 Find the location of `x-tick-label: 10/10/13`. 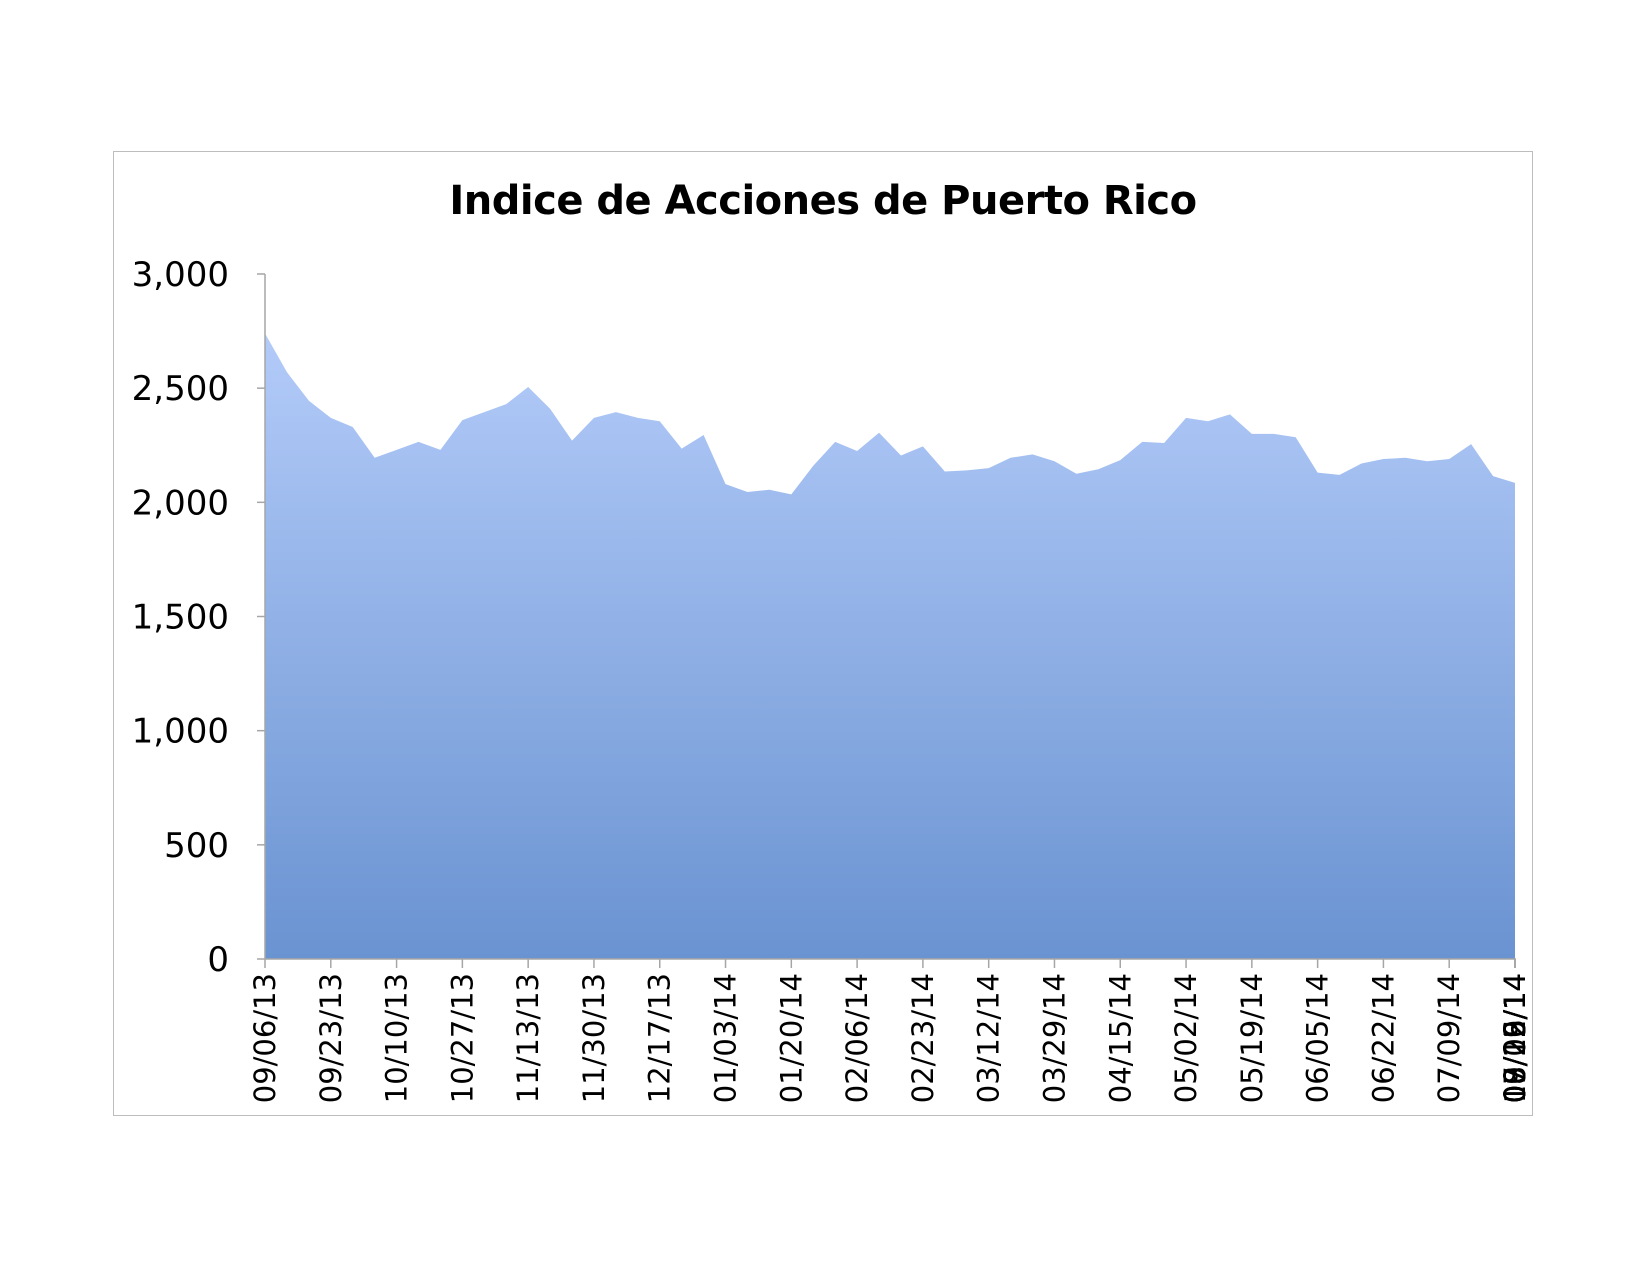

x-tick-label: 10/10/13 is located at coordinates (397, 1038).